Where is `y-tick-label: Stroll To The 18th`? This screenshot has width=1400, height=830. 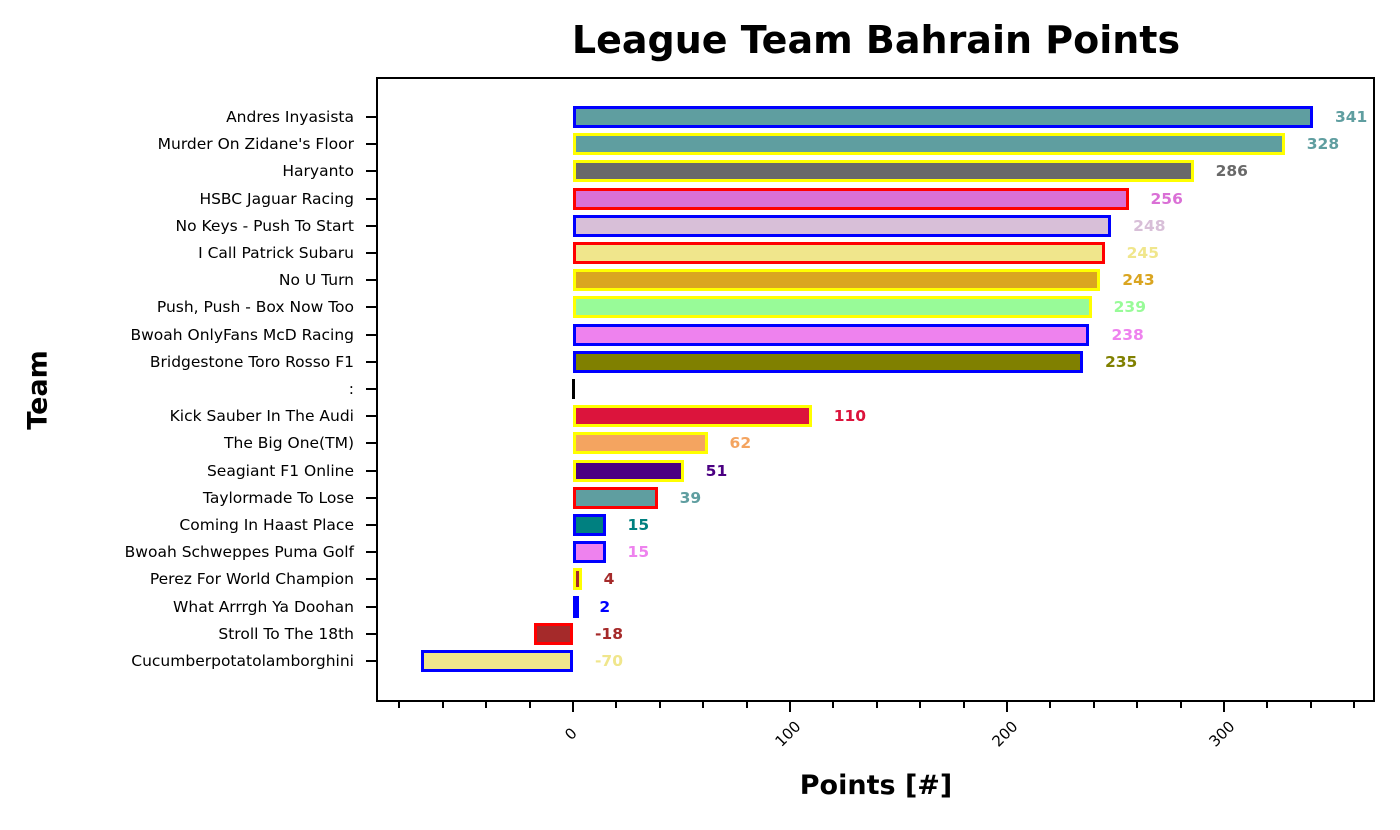 y-tick-label: Stroll To The 18th is located at coordinates (286, 633).